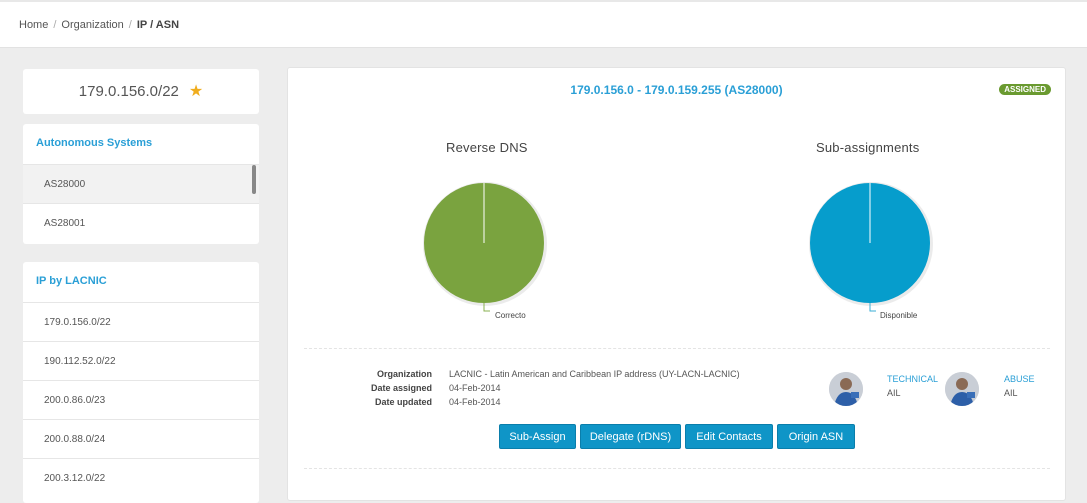  I want to click on sub-assign-button: Sub-Assign, so click(537, 436).